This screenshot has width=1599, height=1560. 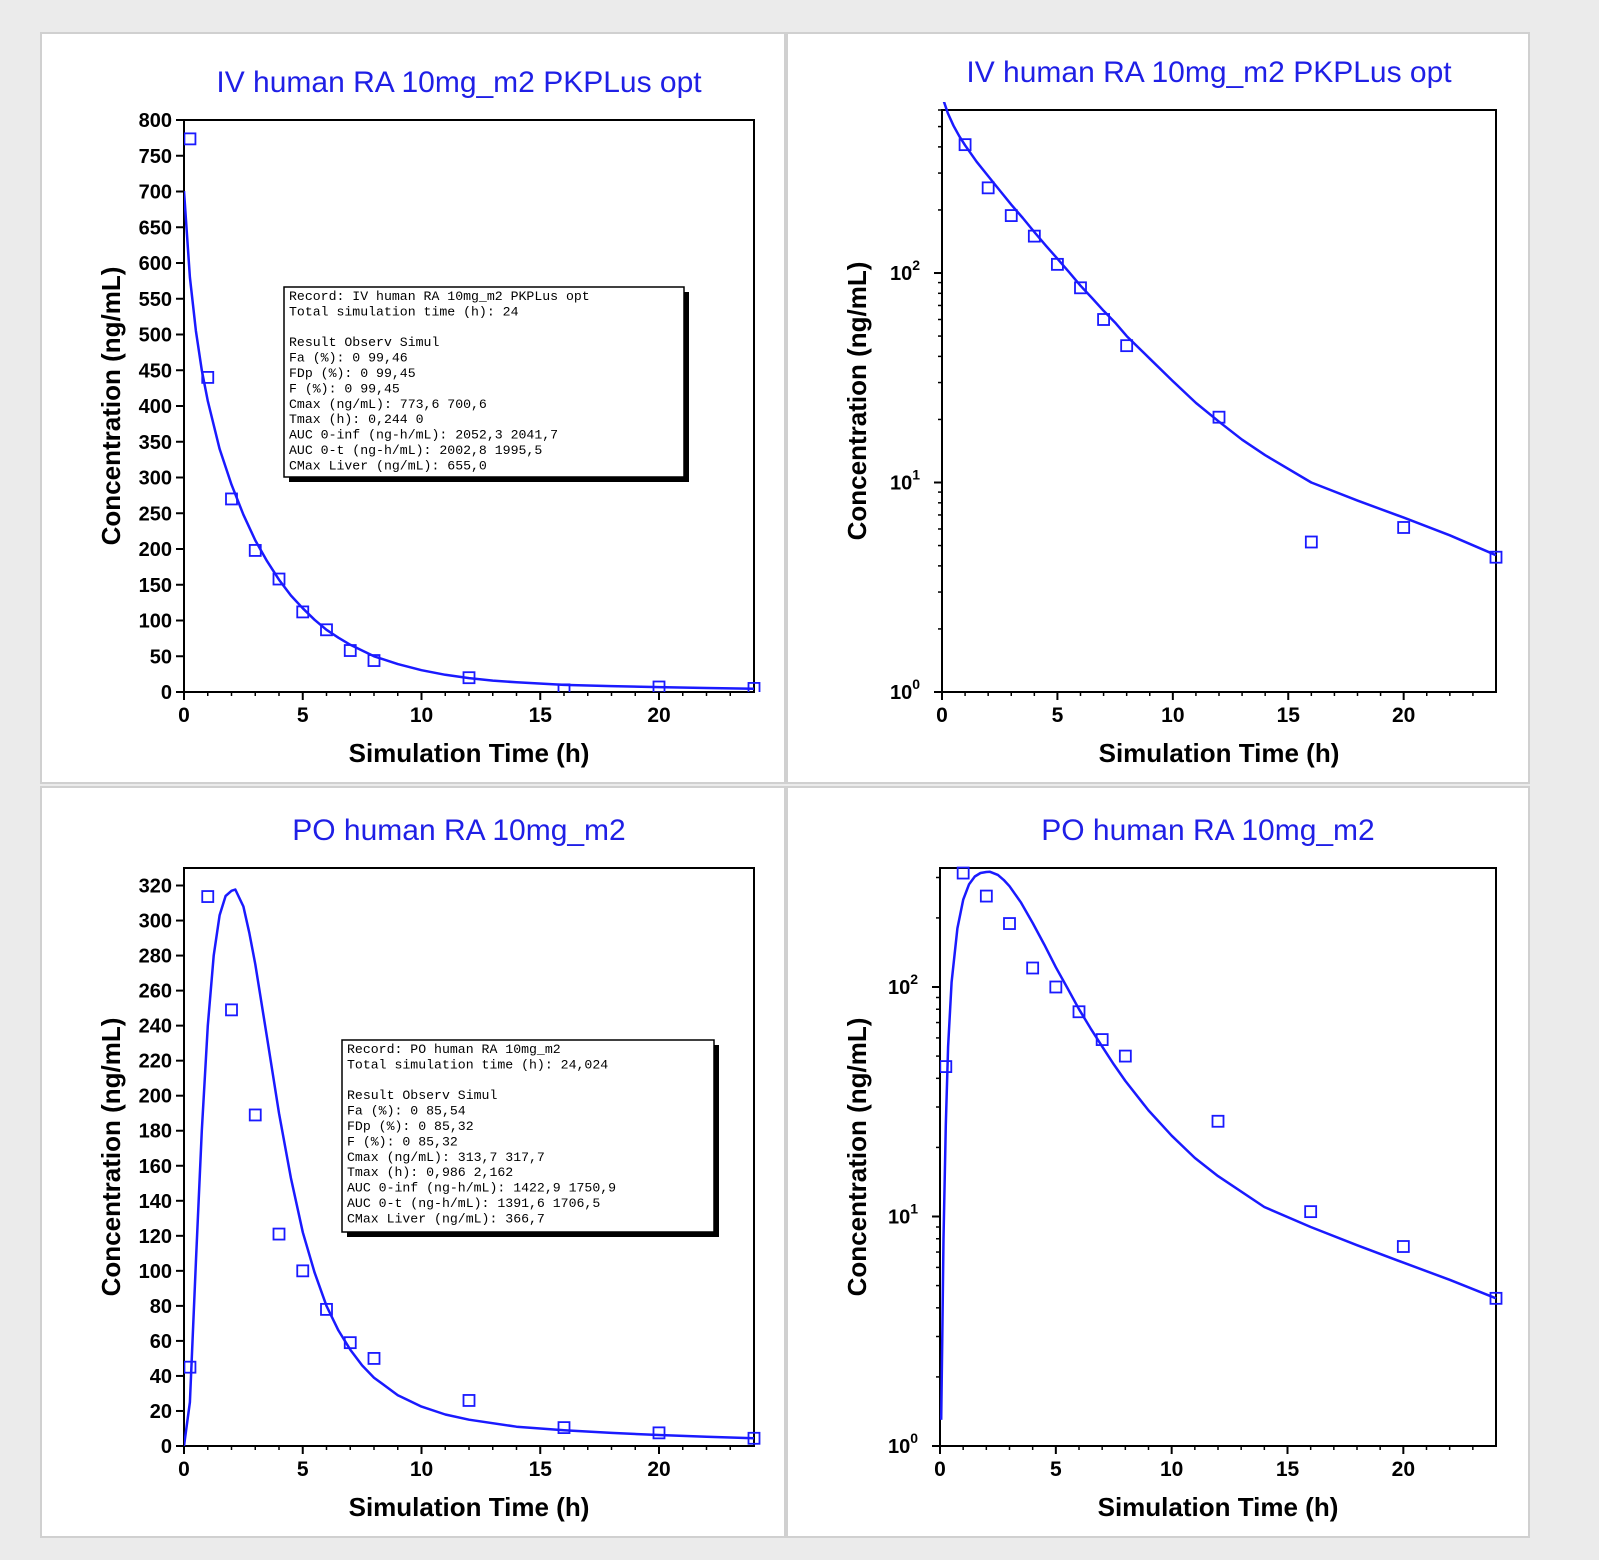 I want to click on y-tick-label: 200, so click(x=155, y=1097).